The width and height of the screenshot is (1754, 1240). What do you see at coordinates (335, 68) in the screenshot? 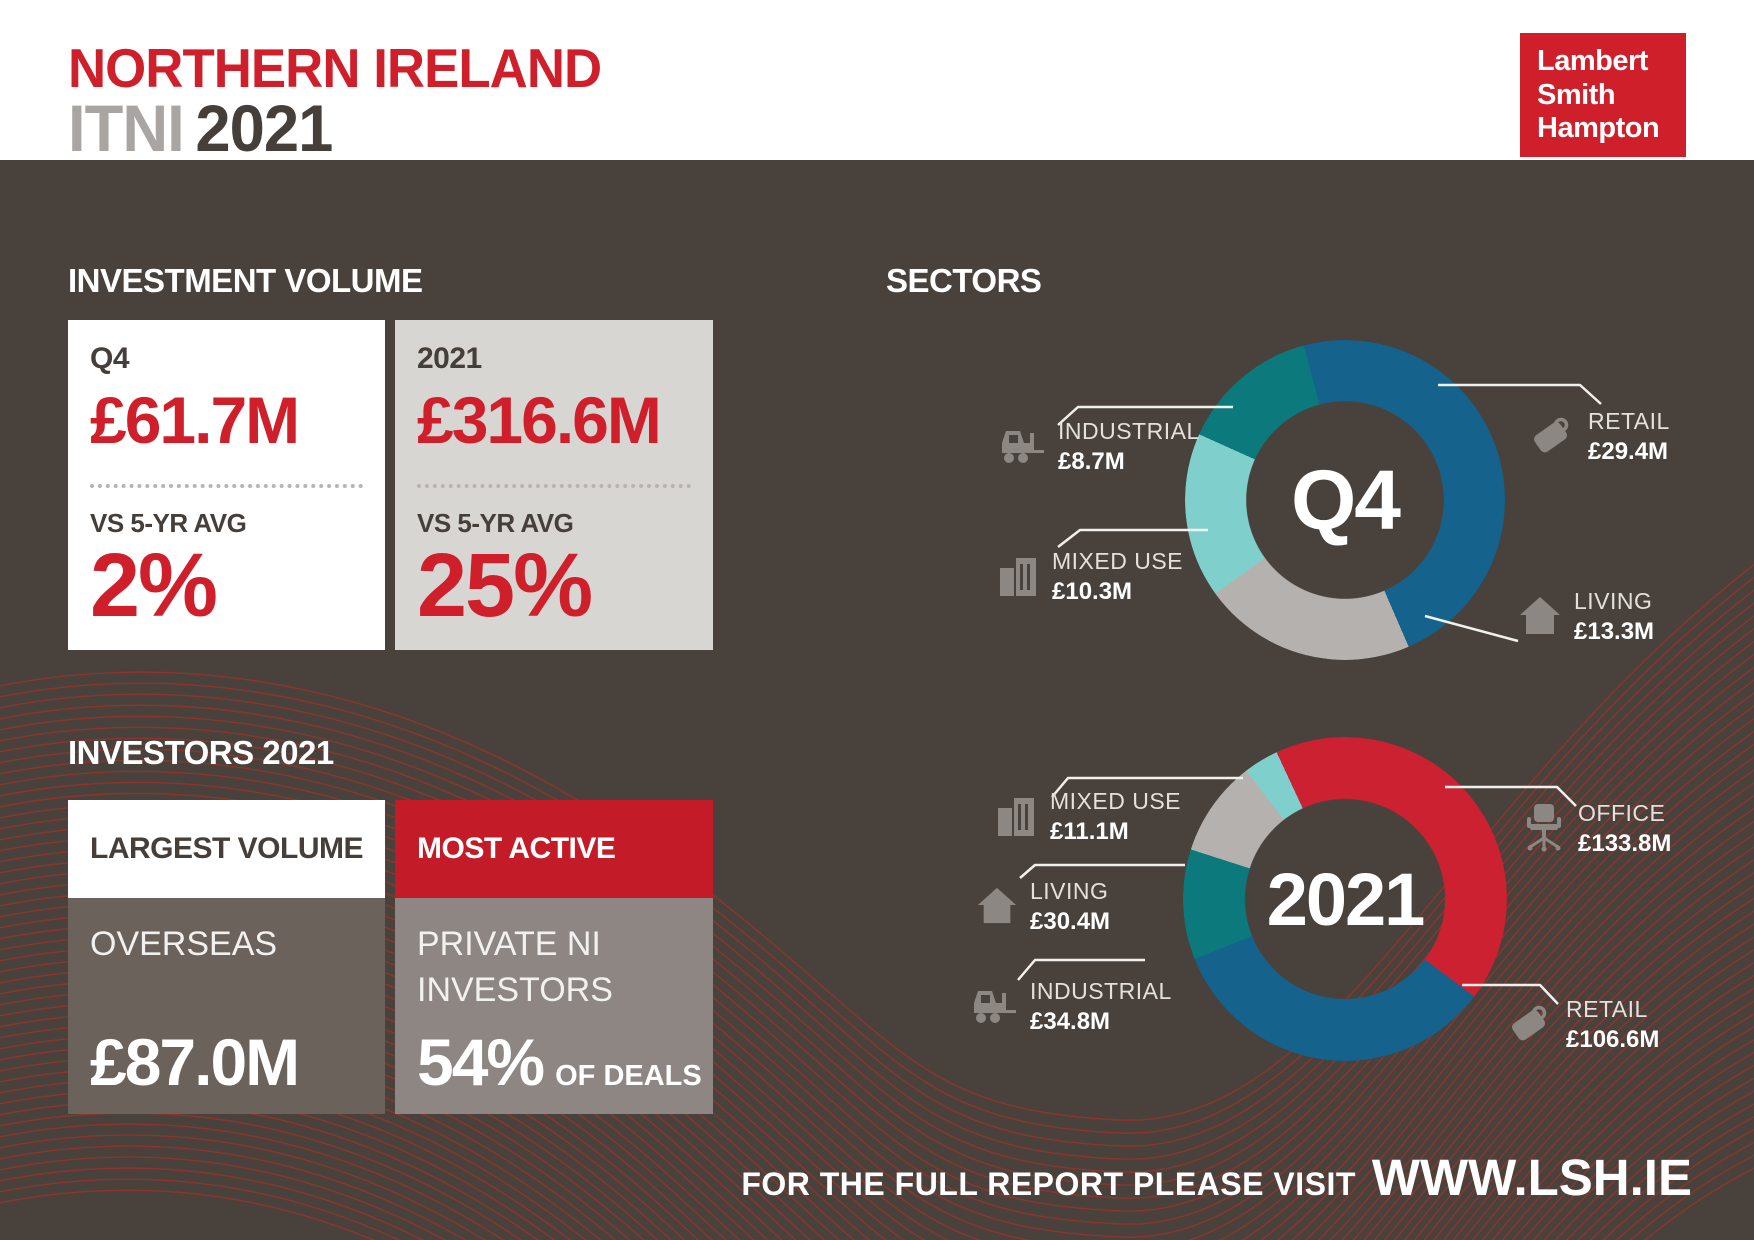
I see `page-title: NORTHERN IRELAND` at bounding box center [335, 68].